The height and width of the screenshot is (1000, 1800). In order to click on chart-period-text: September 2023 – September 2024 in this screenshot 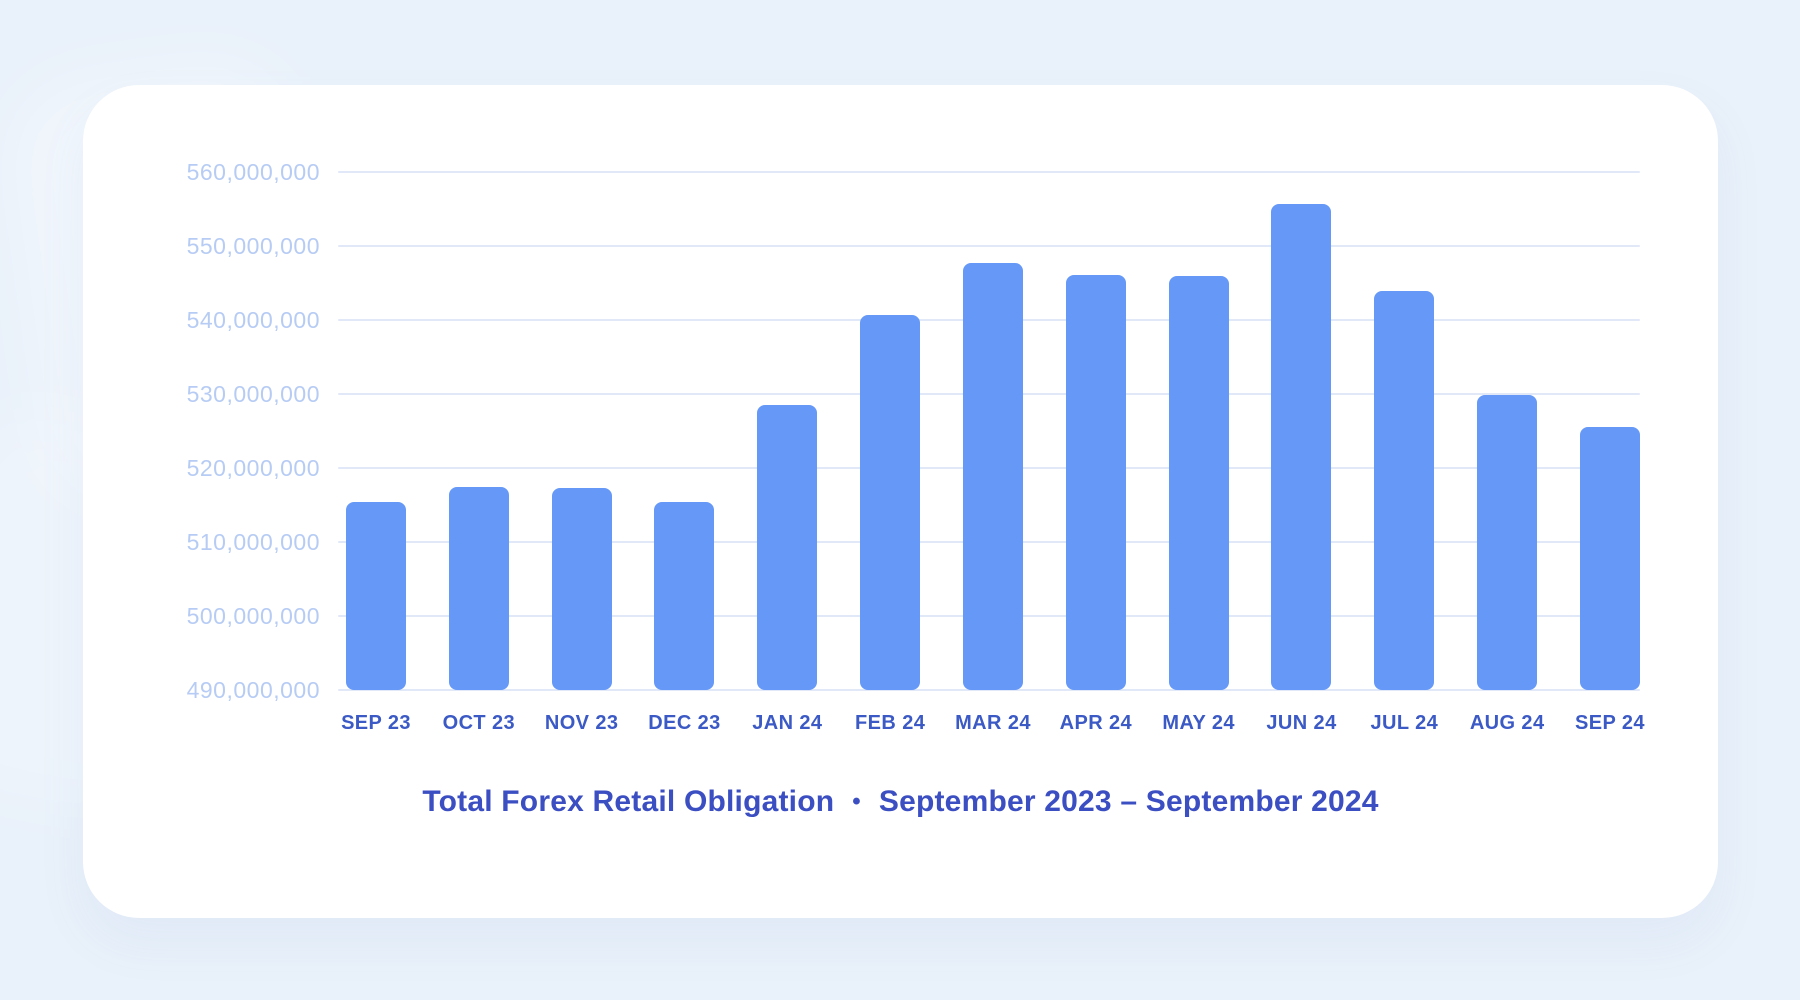, I will do `click(1128, 801)`.